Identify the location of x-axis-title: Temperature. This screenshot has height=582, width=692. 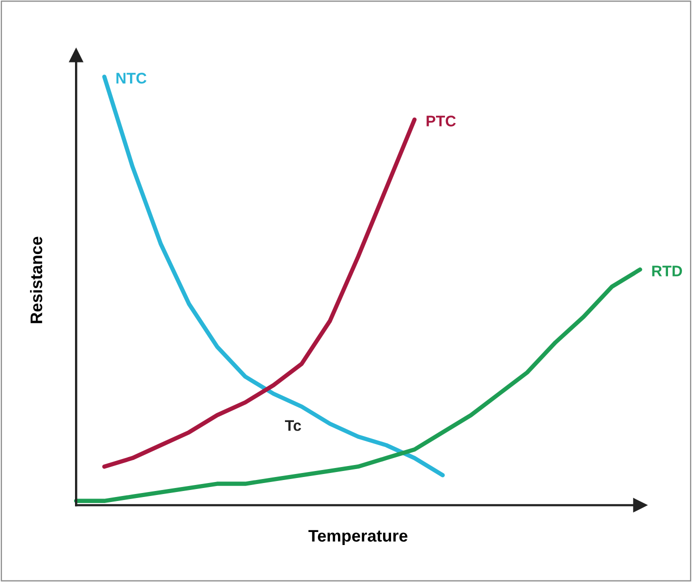
(358, 538).